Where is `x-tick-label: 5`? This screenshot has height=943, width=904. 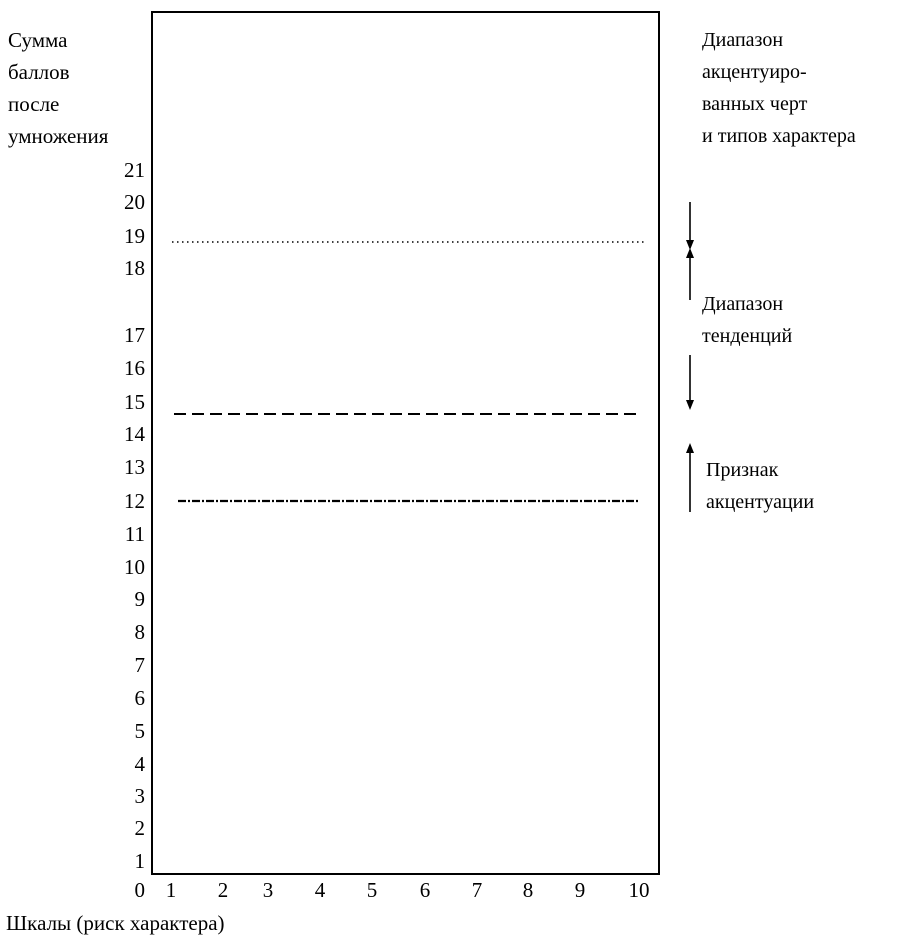 x-tick-label: 5 is located at coordinates (372, 890).